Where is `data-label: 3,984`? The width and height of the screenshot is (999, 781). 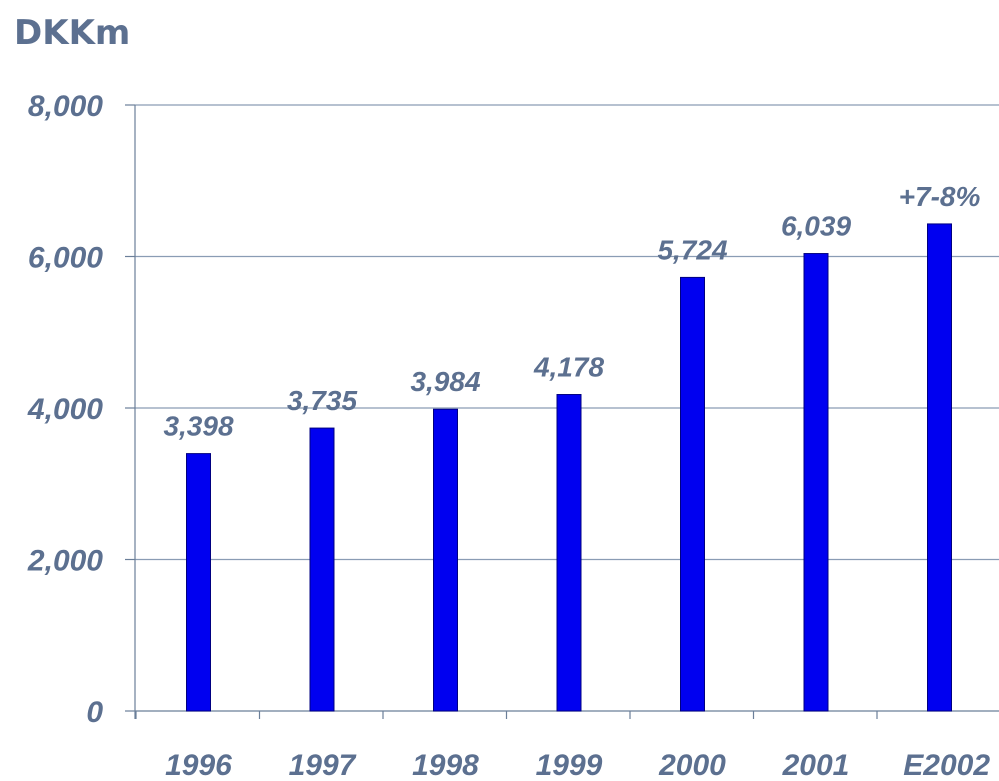 data-label: 3,984 is located at coordinates (445, 381).